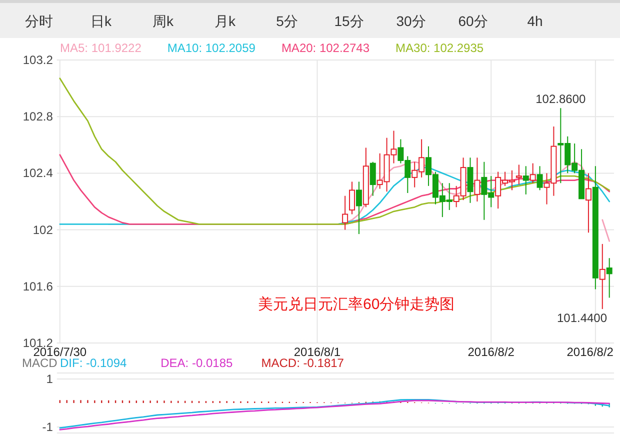 Image resolution: width=620 pixels, height=437 pixels. What do you see at coordinates (211, 48) in the screenshot?
I see `text: MA10: 102.2059` at bounding box center [211, 48].